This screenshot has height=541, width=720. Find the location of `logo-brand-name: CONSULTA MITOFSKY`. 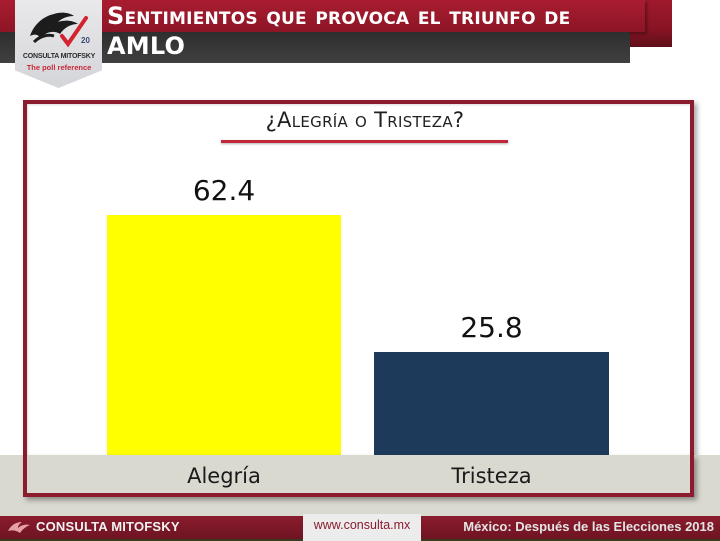

logo-brand-name: CONSULTA MITOFSKY is located at coordinates (59, 56).